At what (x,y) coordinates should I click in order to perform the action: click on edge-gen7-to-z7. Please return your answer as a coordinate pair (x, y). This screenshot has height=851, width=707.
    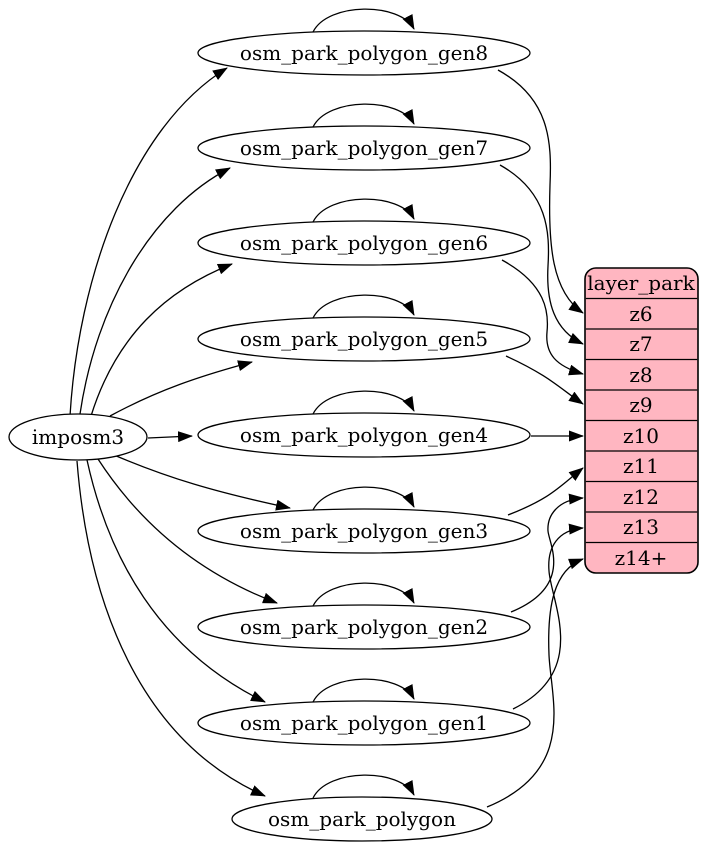
    Looking at the image, I should click on (541, 254).